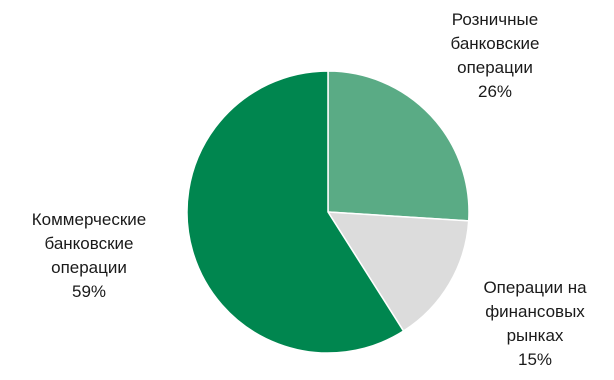 The height and width of the screenshot is (380, 614). Describe the element at coordinates (398, 271) in the screenshot. I see `pie-slice-markets` at that location.